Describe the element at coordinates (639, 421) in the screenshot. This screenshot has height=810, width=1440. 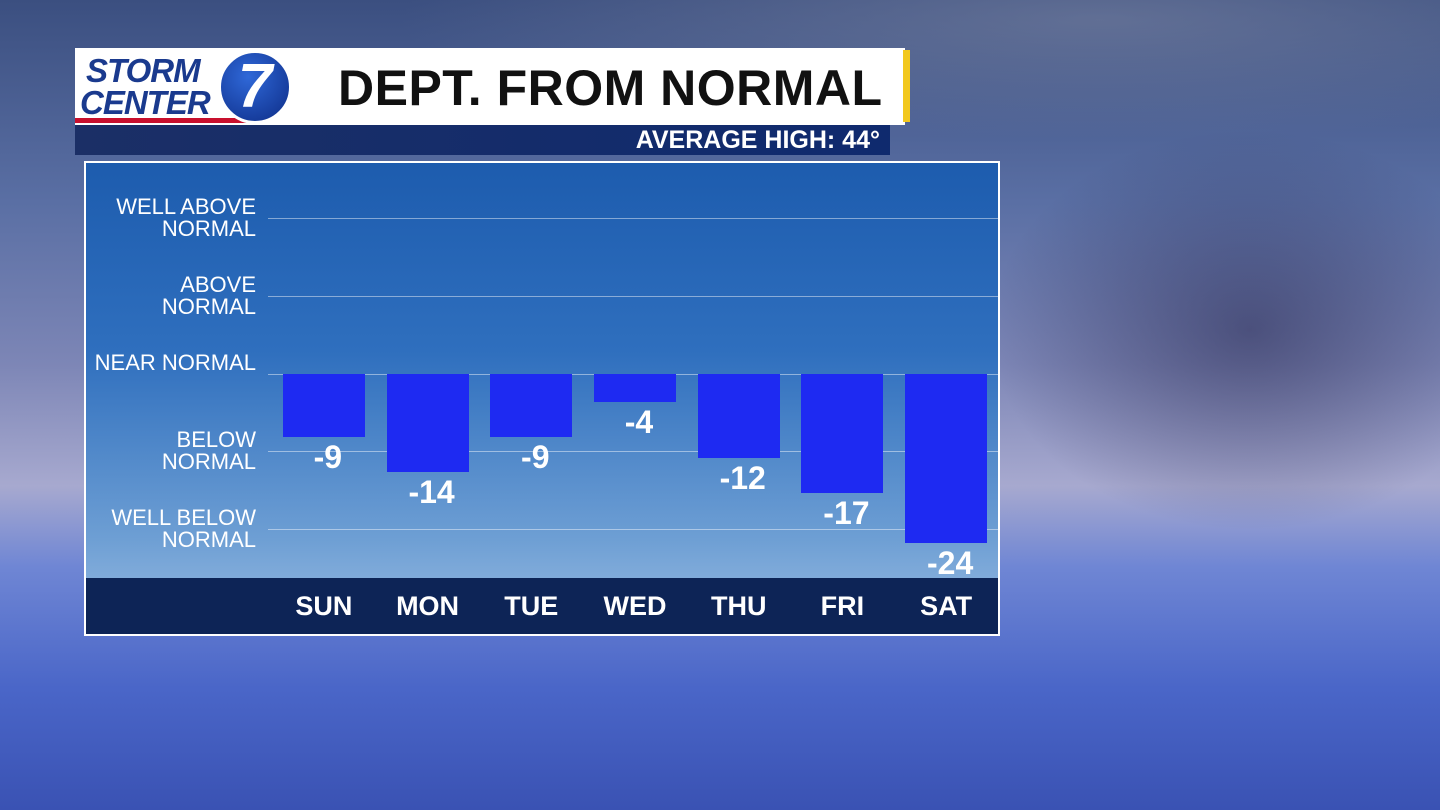
I see `value-label: -4` at that location.